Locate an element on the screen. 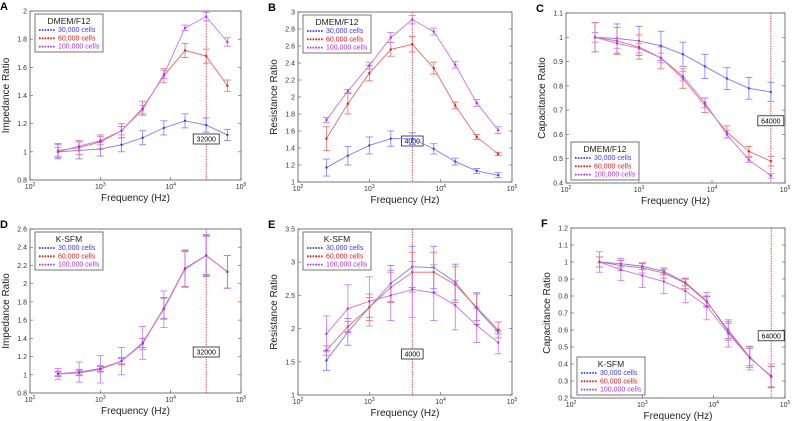 The width and height of the screenshot is (794, 421). y-tick-label: 0.4 is located at coordinates (558, 184).